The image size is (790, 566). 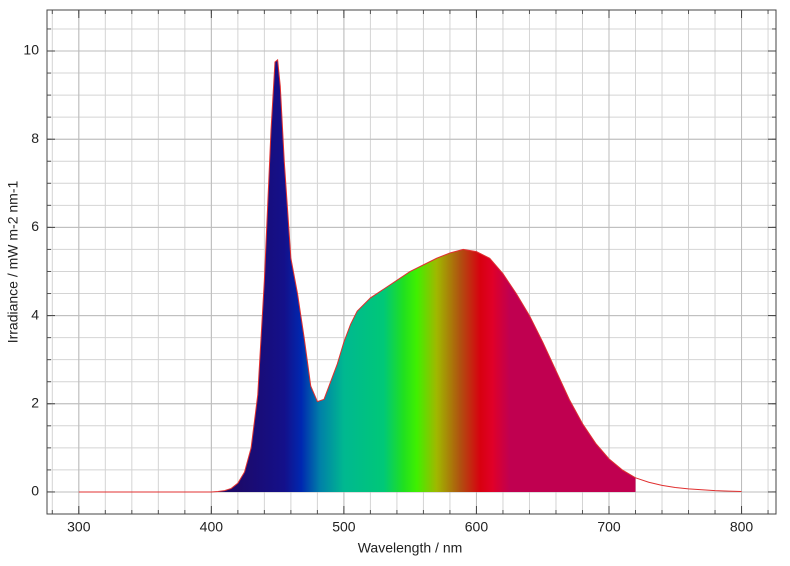 I want to click on y-tick-label: 2, so click(x=35, y=402).